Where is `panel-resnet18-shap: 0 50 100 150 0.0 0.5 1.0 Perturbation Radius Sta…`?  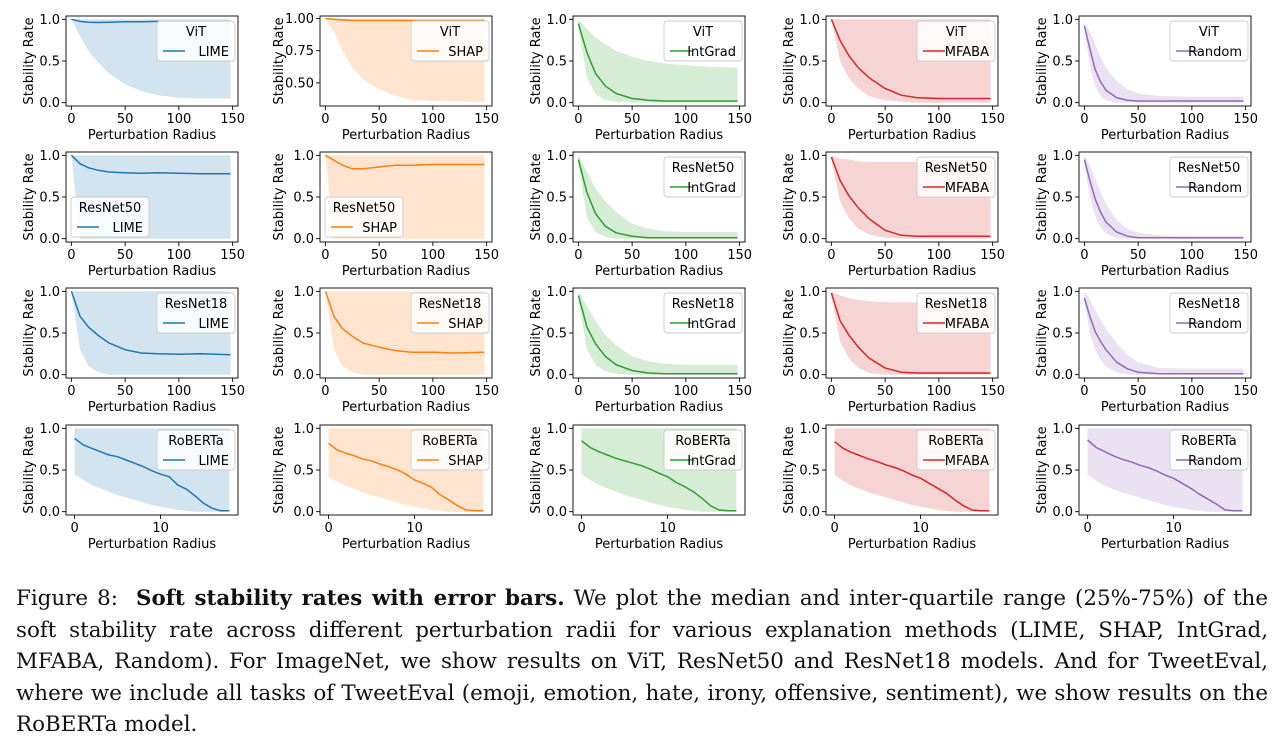
panel-resnet18-shap: 0 50 100 150 0.0 0.5 1.0 Perturbation Radius Sta… is located at coordinates (385, 350).